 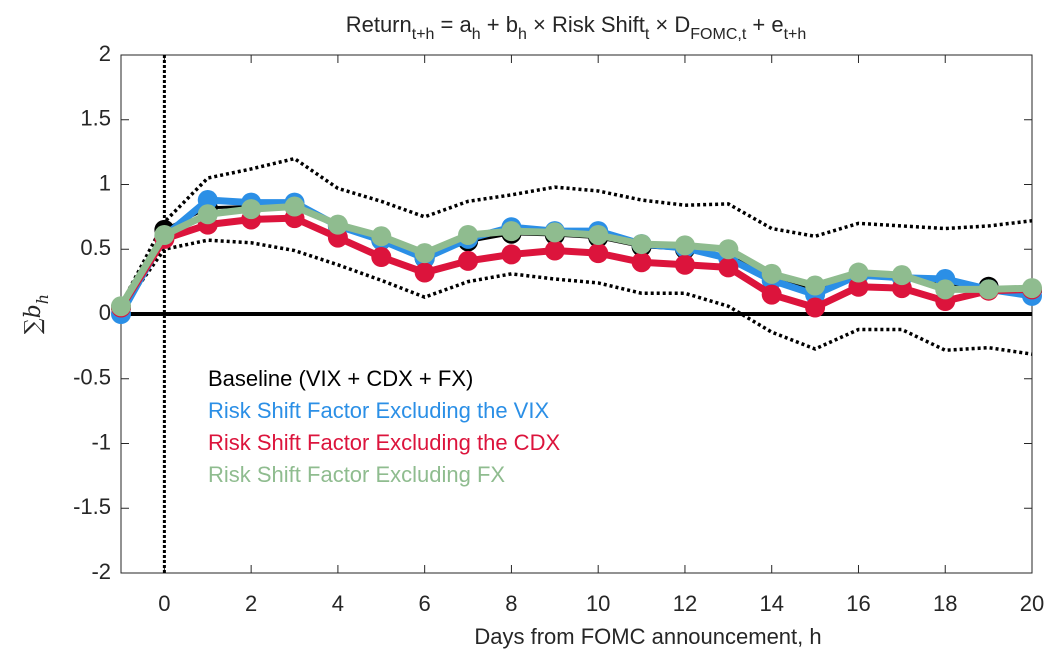 What do you see at coordinates (338, 603) in the screenshot?
I see `x-tick-label: 4` at bounding box center [338, 603].